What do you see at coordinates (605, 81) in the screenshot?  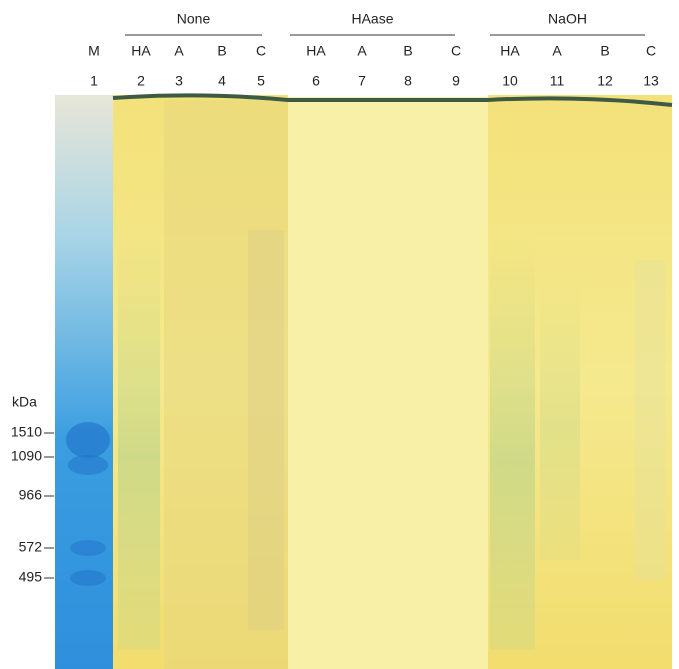 I see `lane-number: 12` at bounding box center [605, 81].